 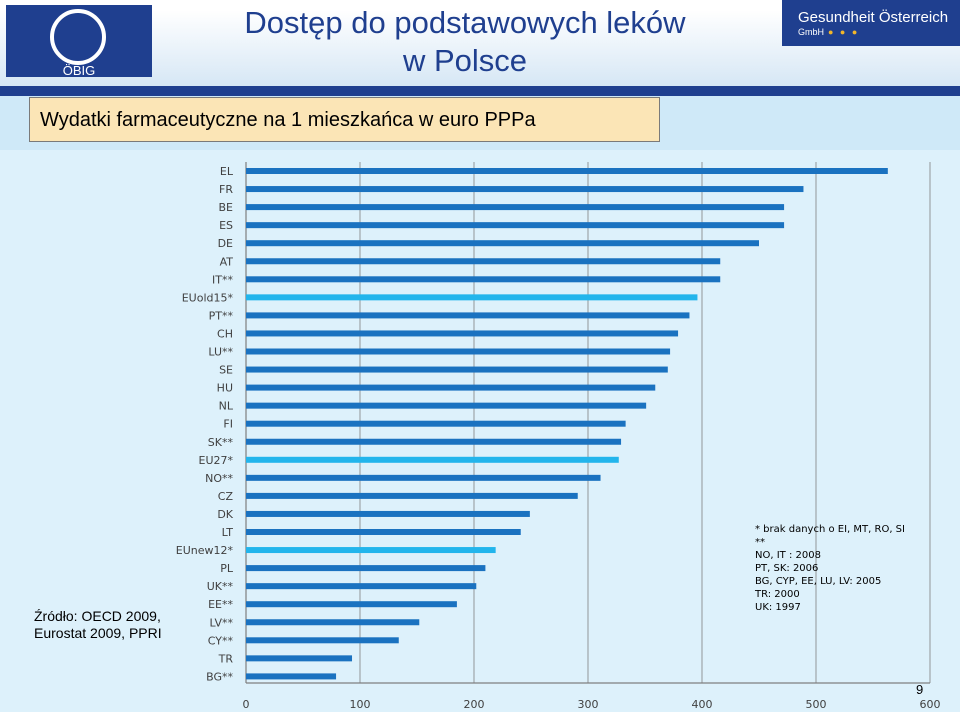 What do you see at coordinates (226, 370) in the screenshot?
I see `category-label: SE` at bounding box center [226, 370].